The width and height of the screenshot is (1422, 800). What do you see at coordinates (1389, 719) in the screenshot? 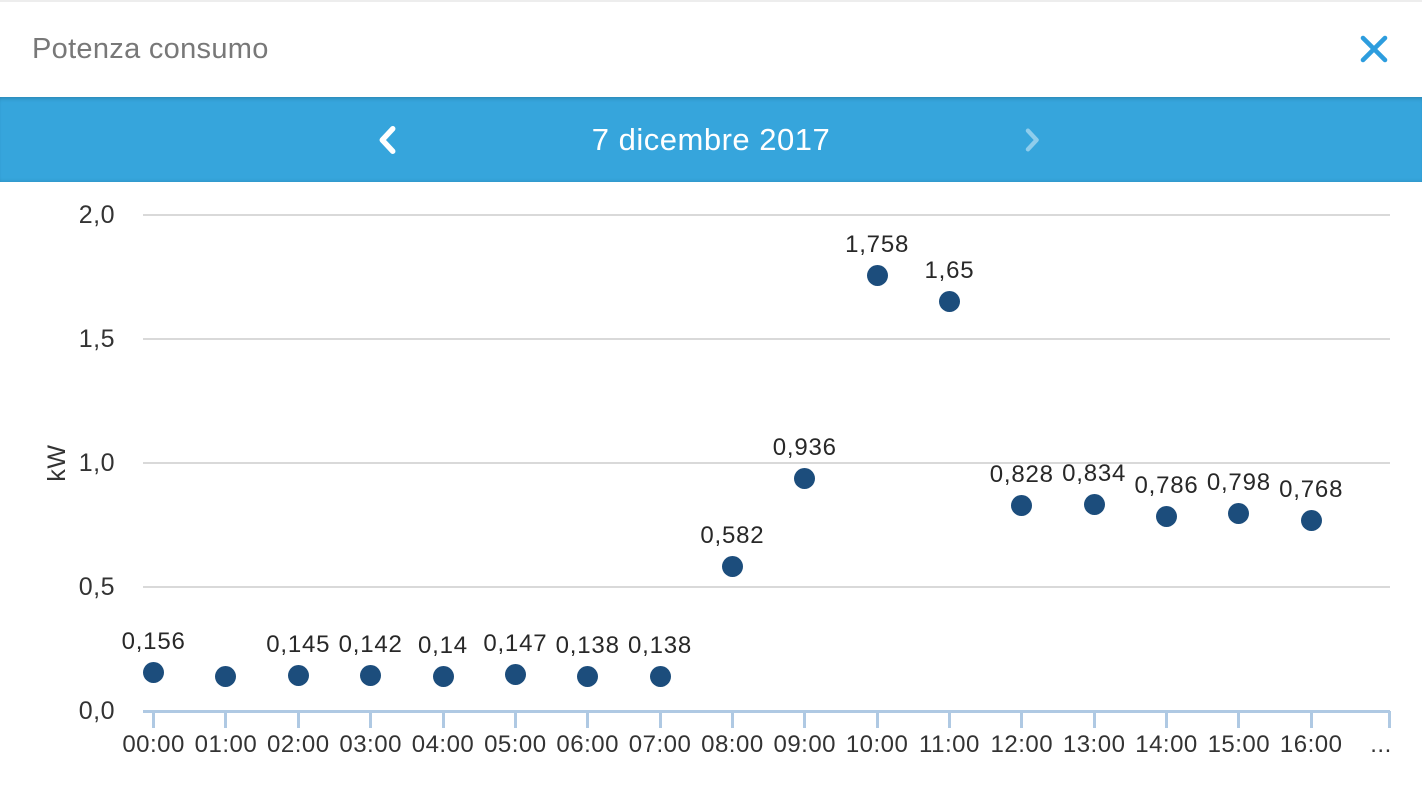
I see `x-axis-end-tick` at bounding box center [1389, 719].